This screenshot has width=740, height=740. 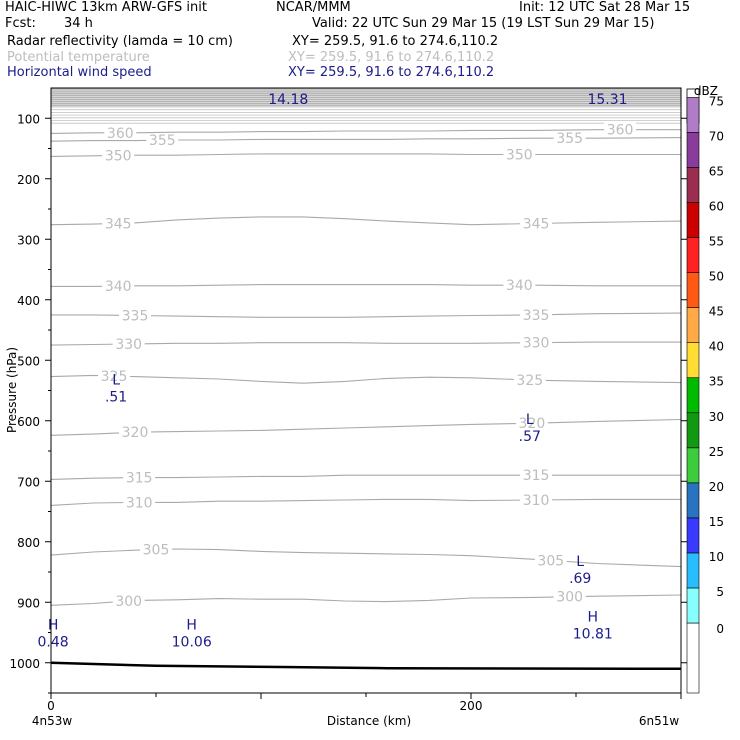 I want to click on legend-level-label: 10, so click(x=716, y=557).